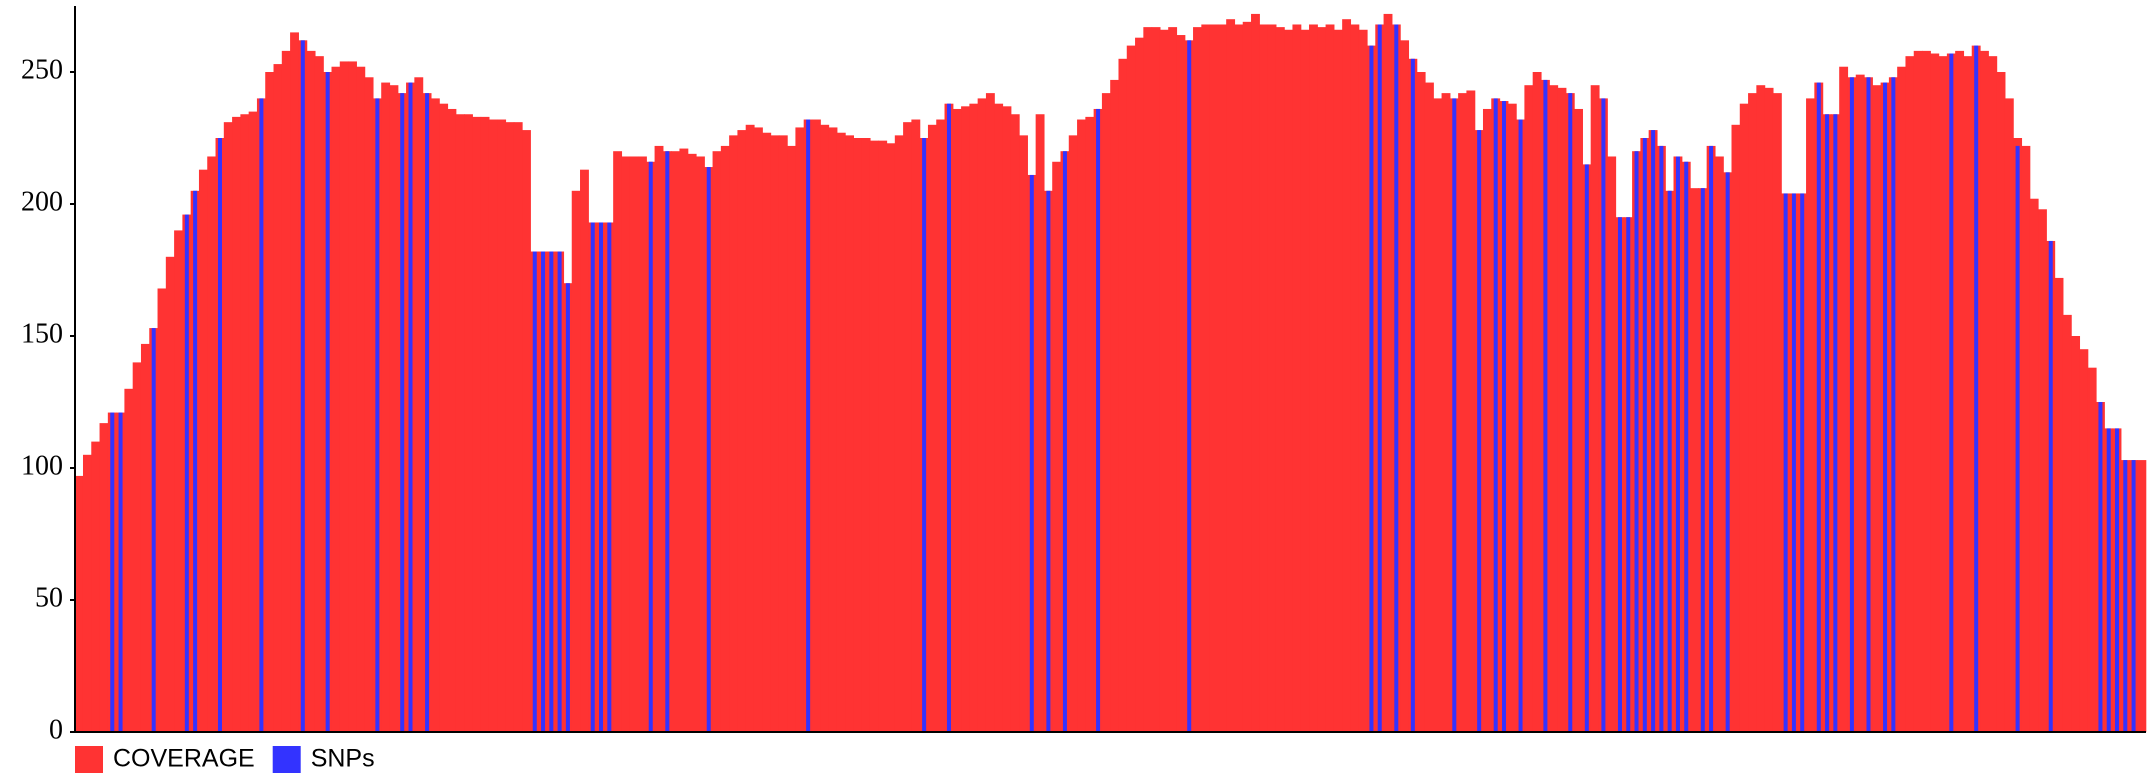 The width and height of the screenshot is (2152, 774). I want to click on y-tick-label: 50, so click(49, 597).